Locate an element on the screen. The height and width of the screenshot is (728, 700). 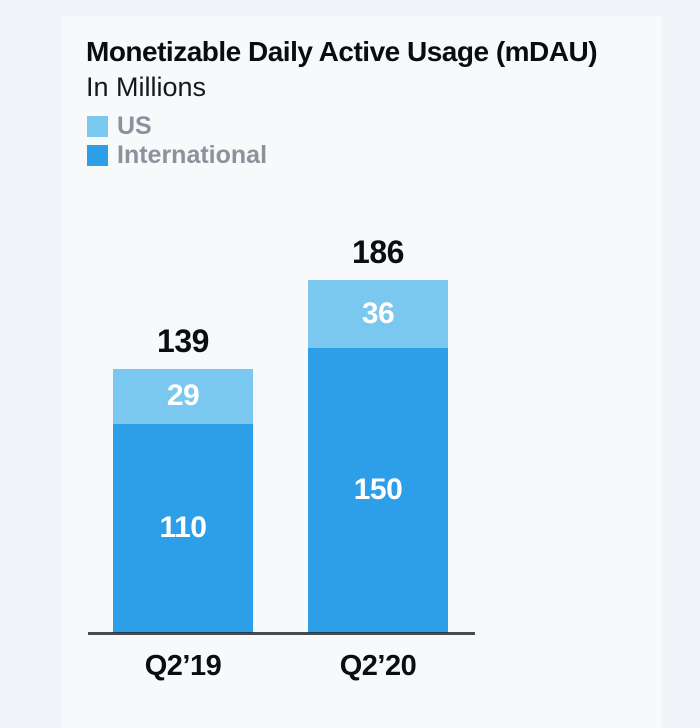
international-segment-value: 110 is located at coordinates (183, 528).